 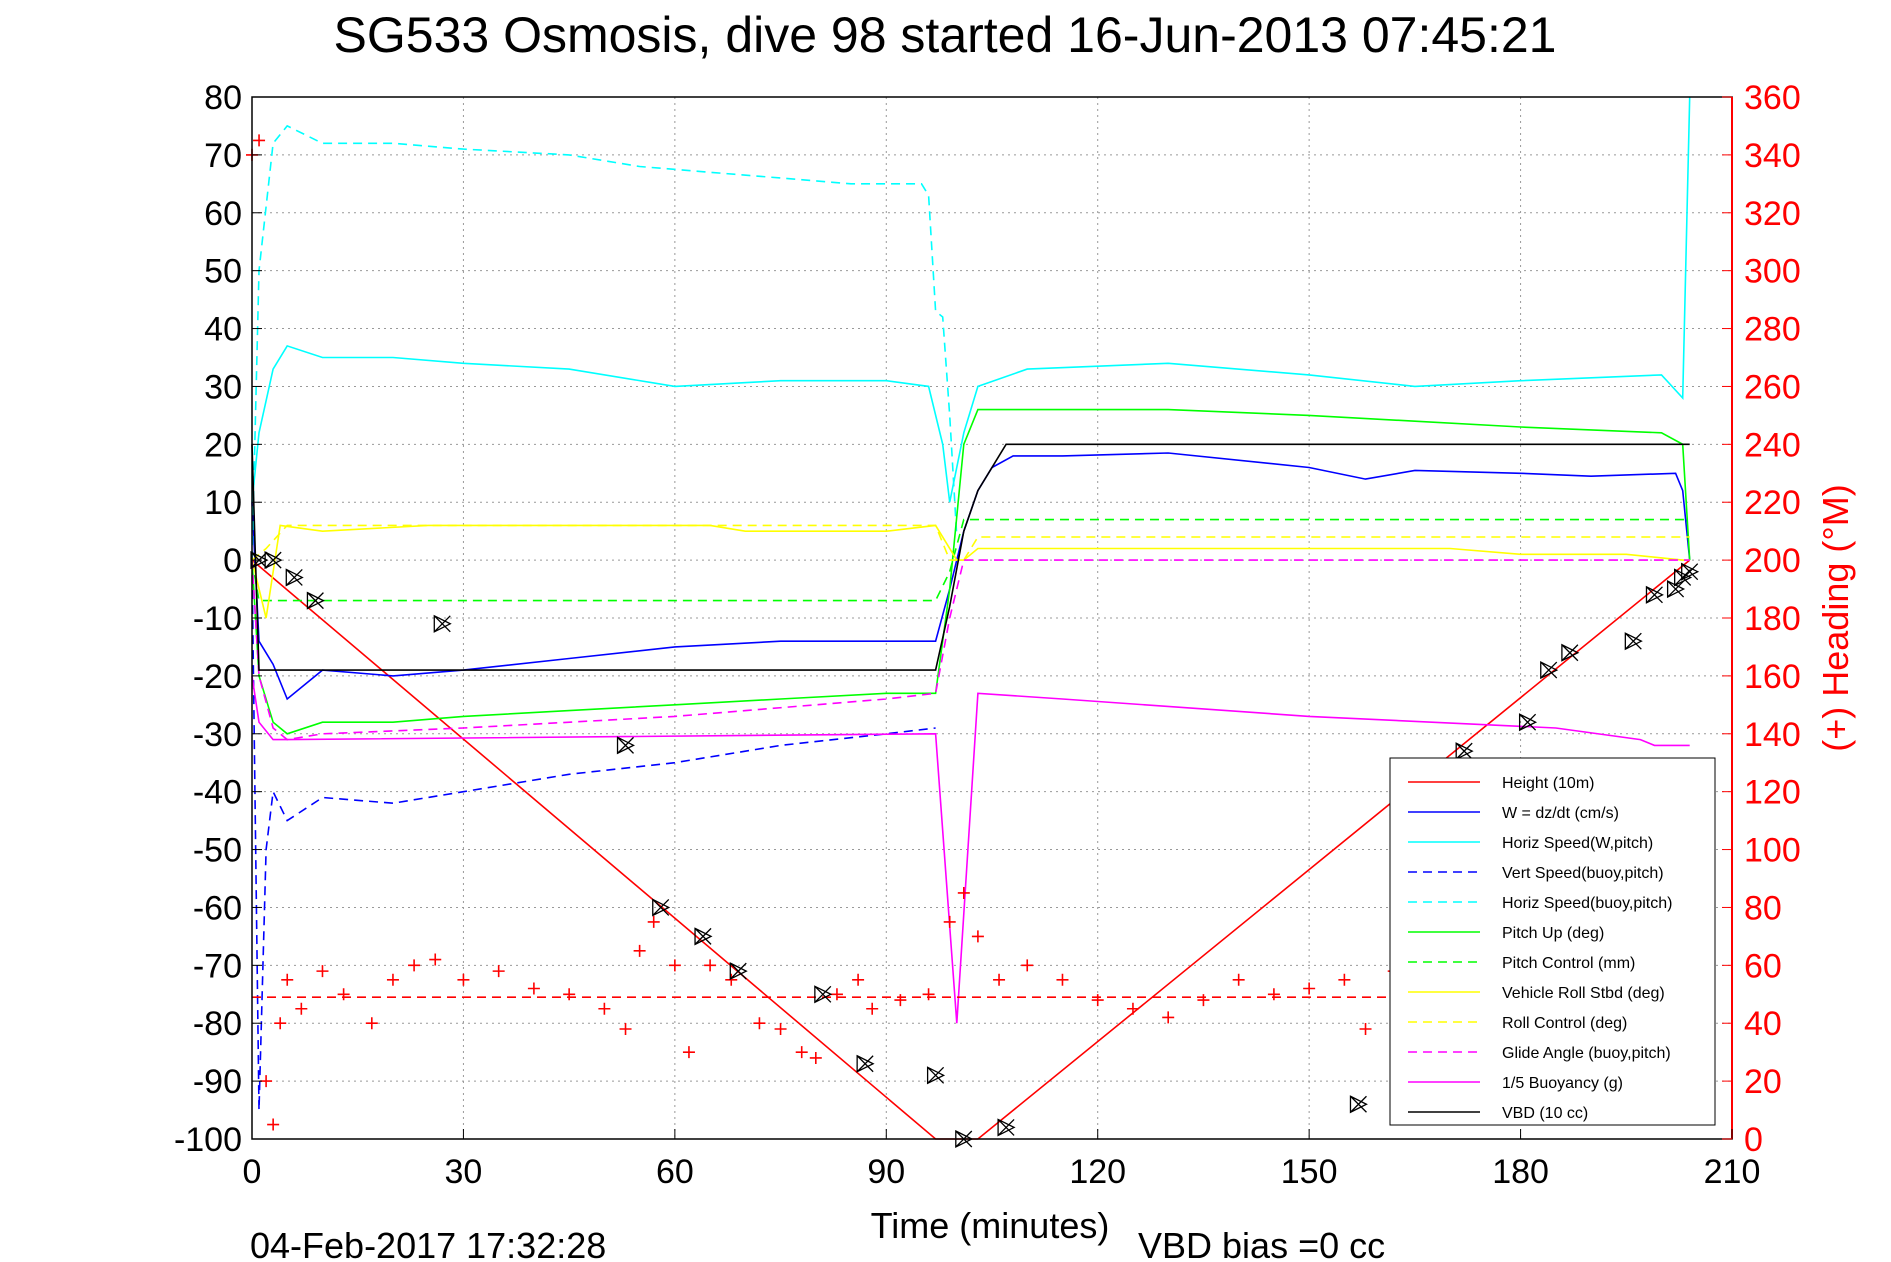 What do you see at coordinates (1002, 1160) in the screenshot?
I see `x-tick-labels: 0 30 60 90 120 150 180 210` at bounding box center [1002, 1160].